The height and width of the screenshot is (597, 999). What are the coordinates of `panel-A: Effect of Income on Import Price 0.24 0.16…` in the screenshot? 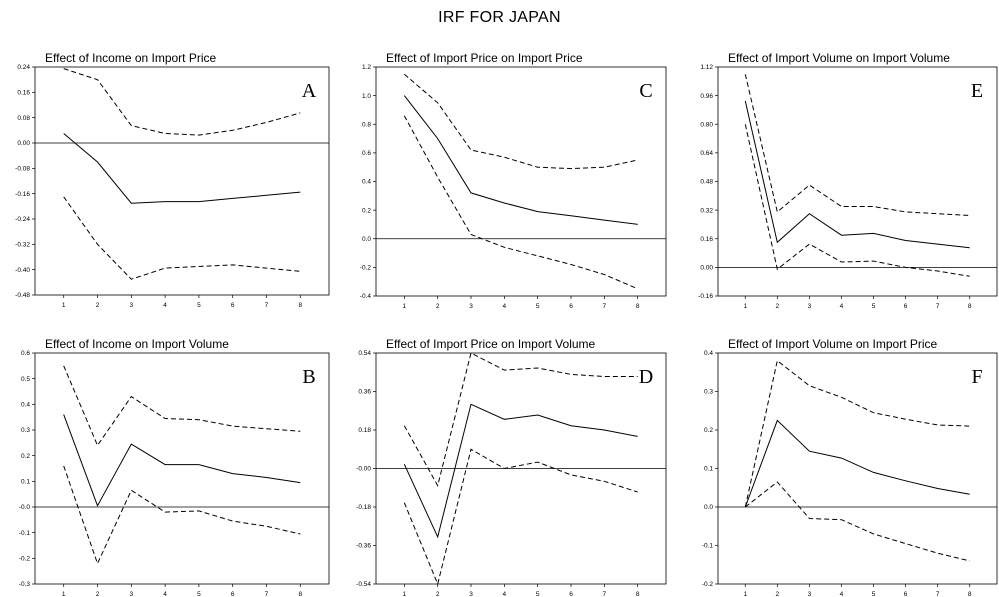 It's located at (172, 180).